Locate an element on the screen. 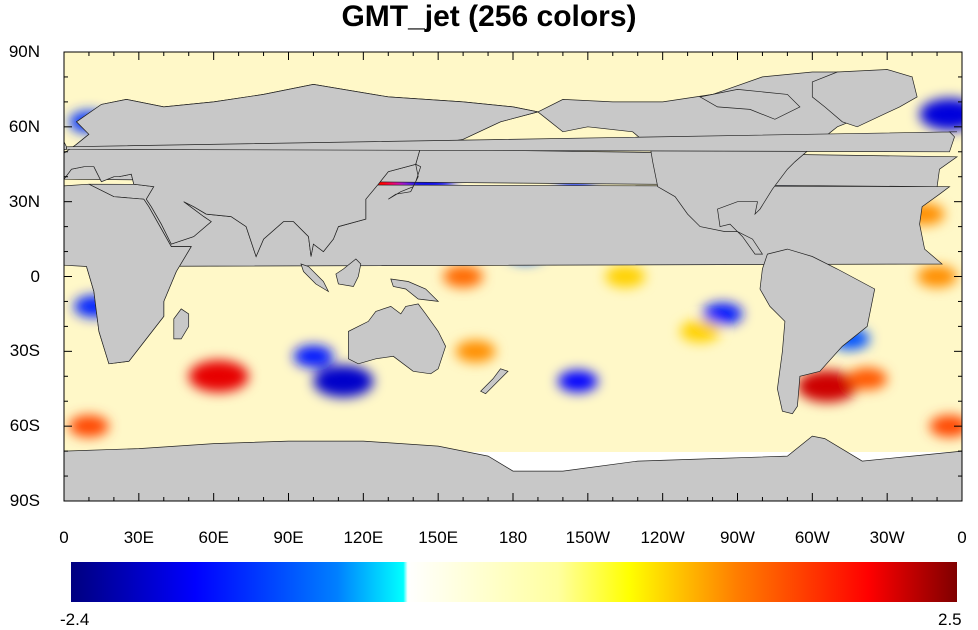 The width and height of the screenshot is (978, 630). land-japan is located at coordinates (405, 181).